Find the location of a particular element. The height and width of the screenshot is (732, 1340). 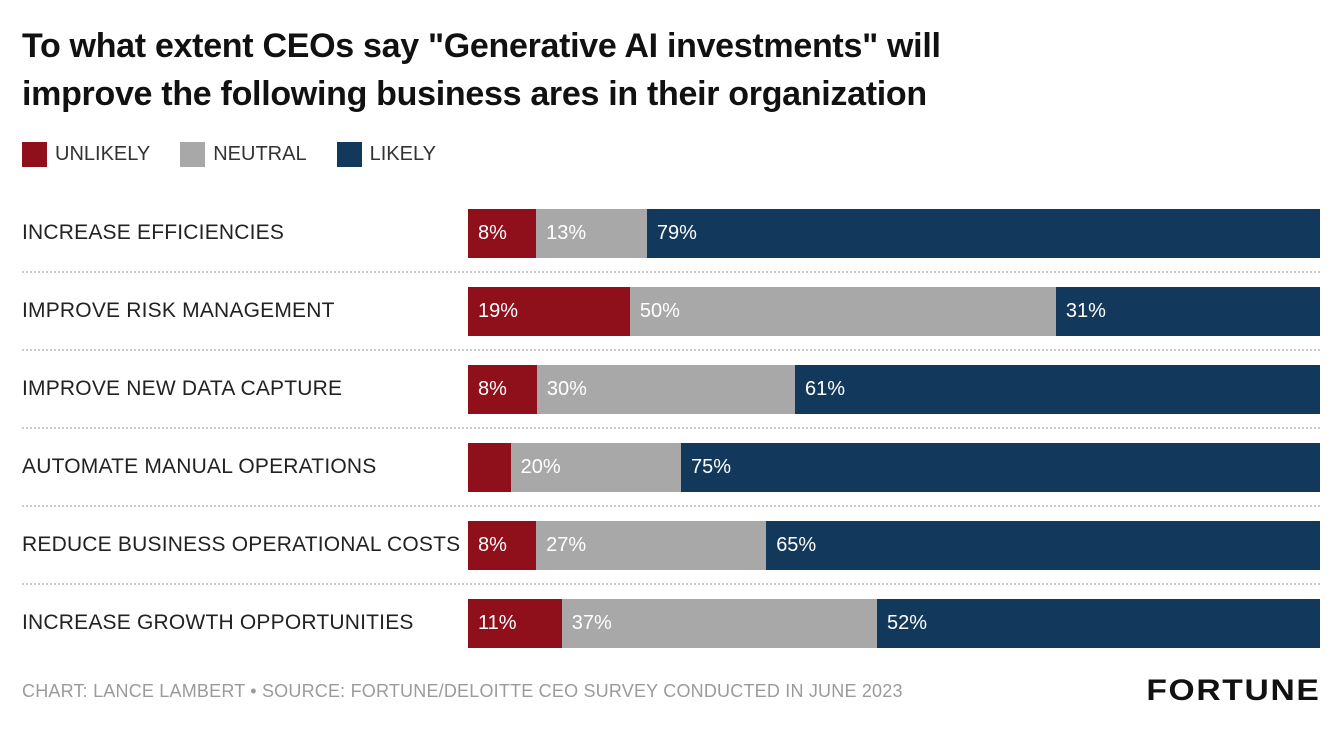

bar-segment-neutral: 13% is located at coordinates (591, 233).